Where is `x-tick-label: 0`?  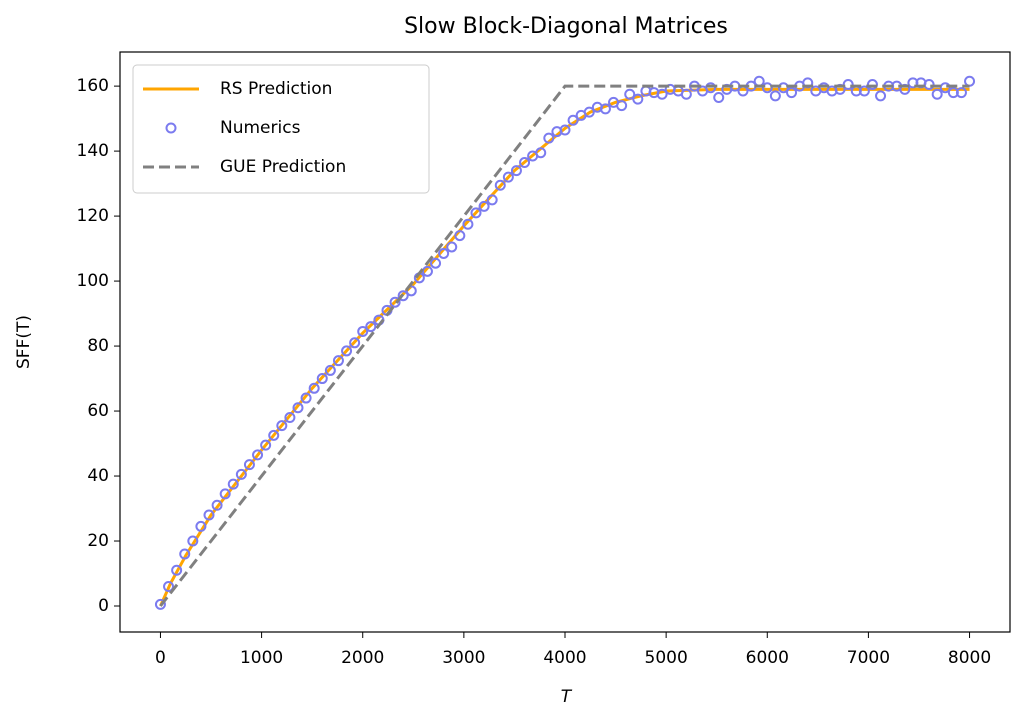 x-tick-label: 0 is located at coordinates (160, 658).